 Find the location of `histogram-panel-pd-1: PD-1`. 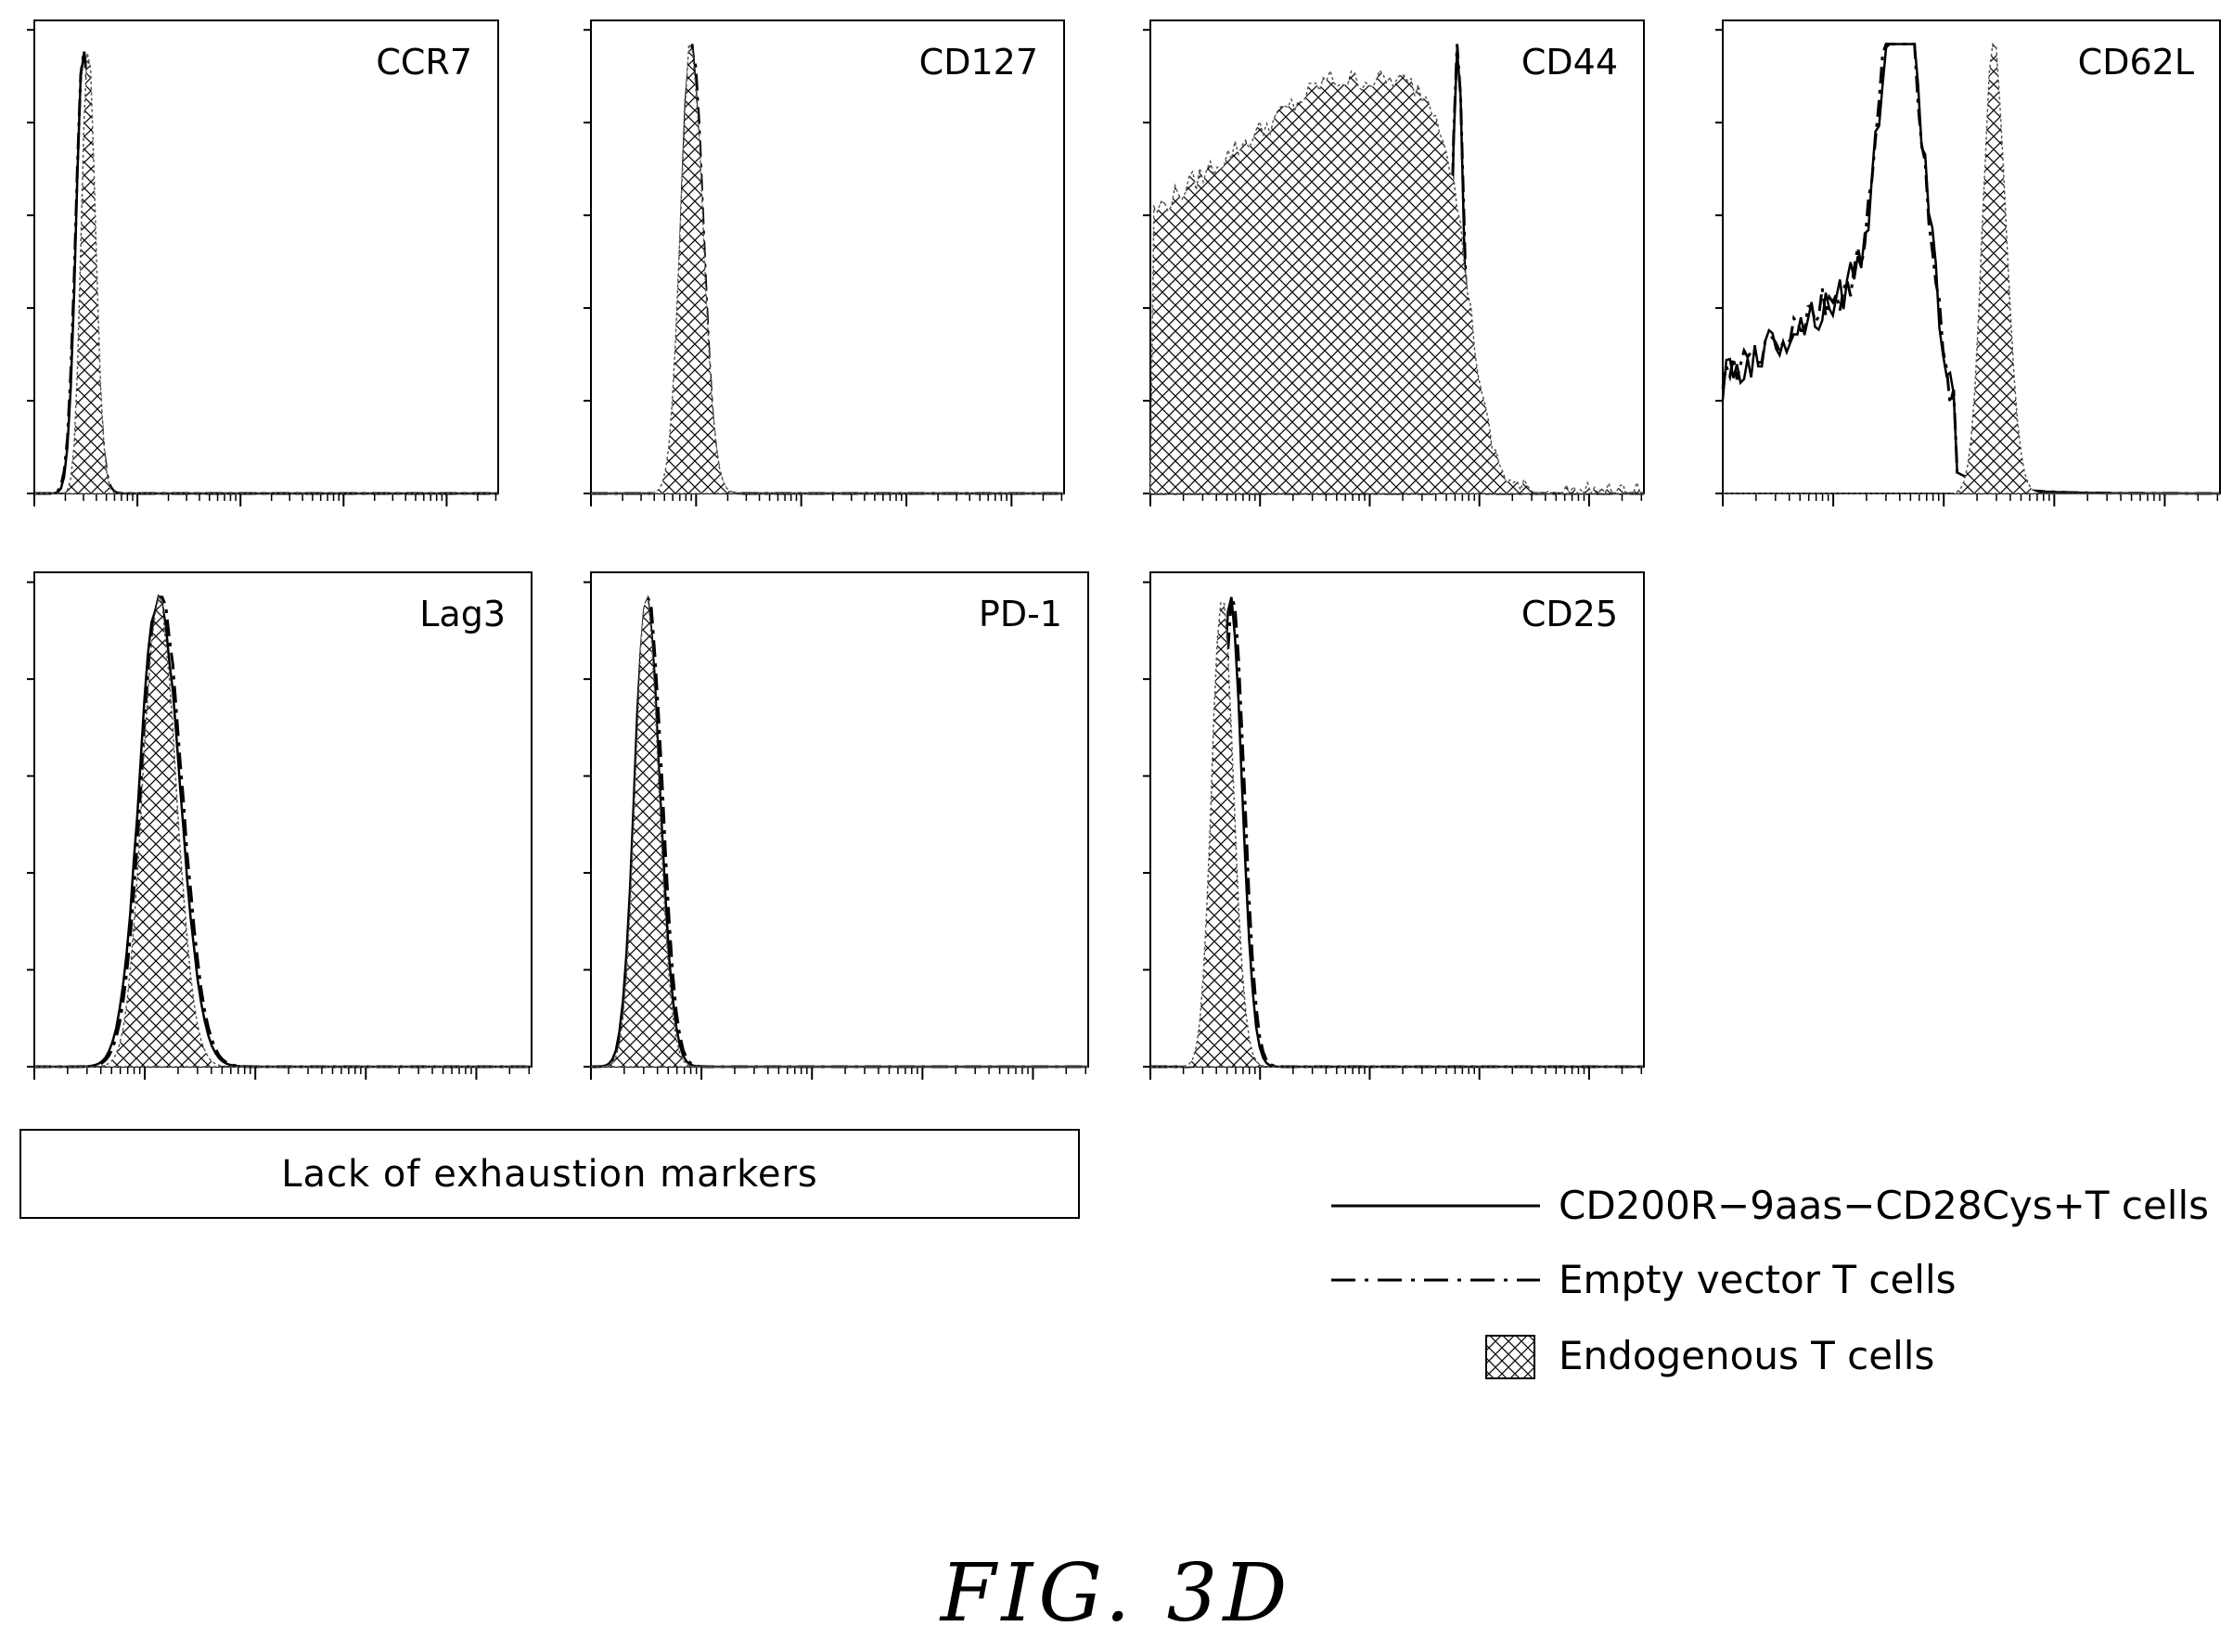

histogram-panel-pd-1: PD-1 is located at coordinates (836, 825).